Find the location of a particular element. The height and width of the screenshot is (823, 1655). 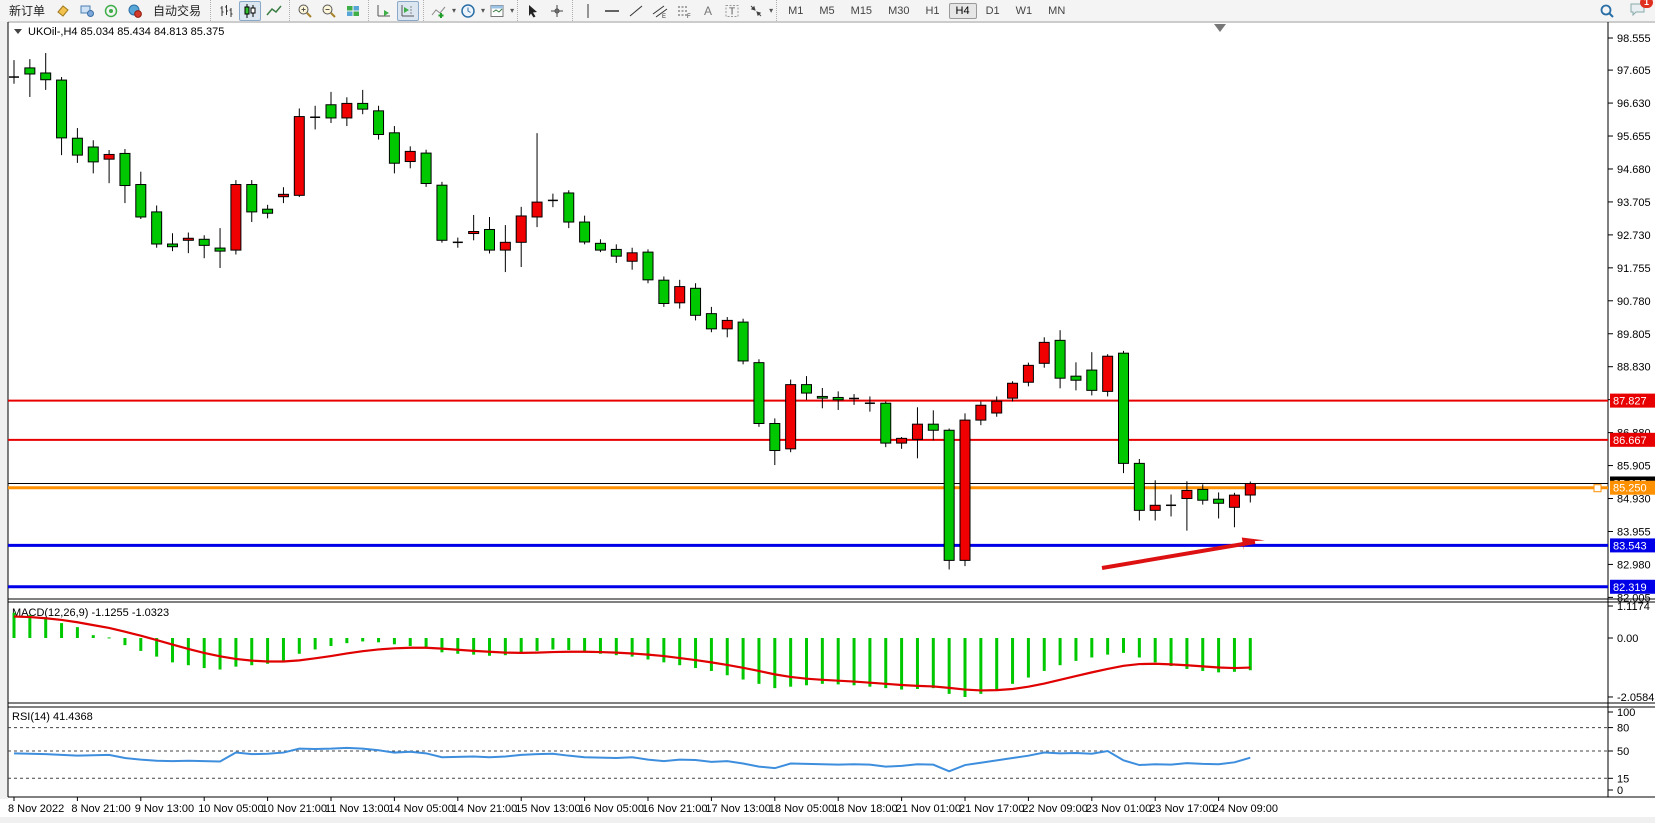

candlestick-mode-icon is located at coordinates (250, 10).